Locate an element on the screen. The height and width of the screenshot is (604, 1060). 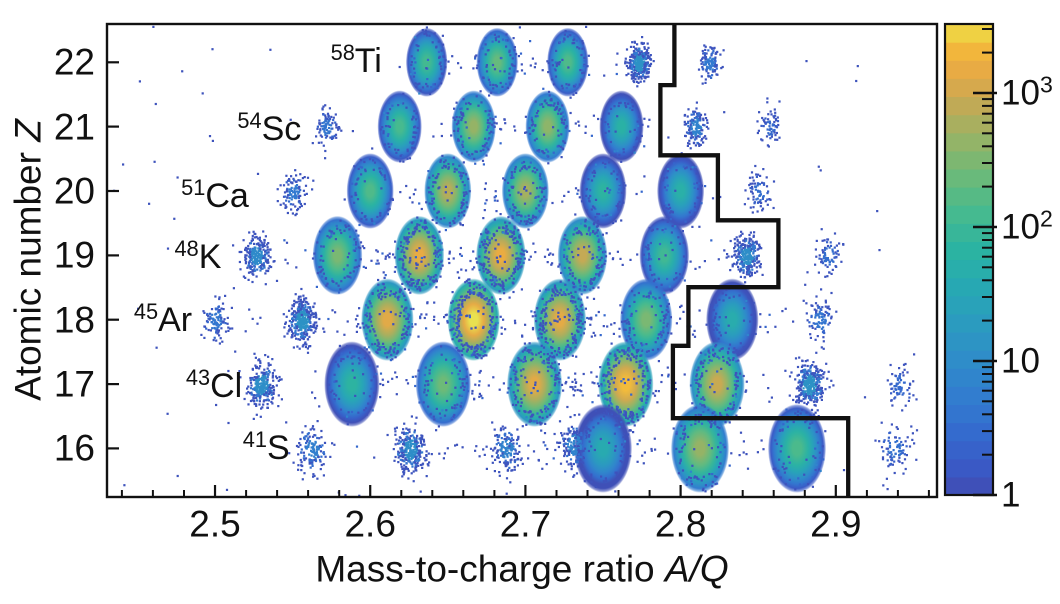
isotope-label: 51Ca is located at coordinates (215, 195).